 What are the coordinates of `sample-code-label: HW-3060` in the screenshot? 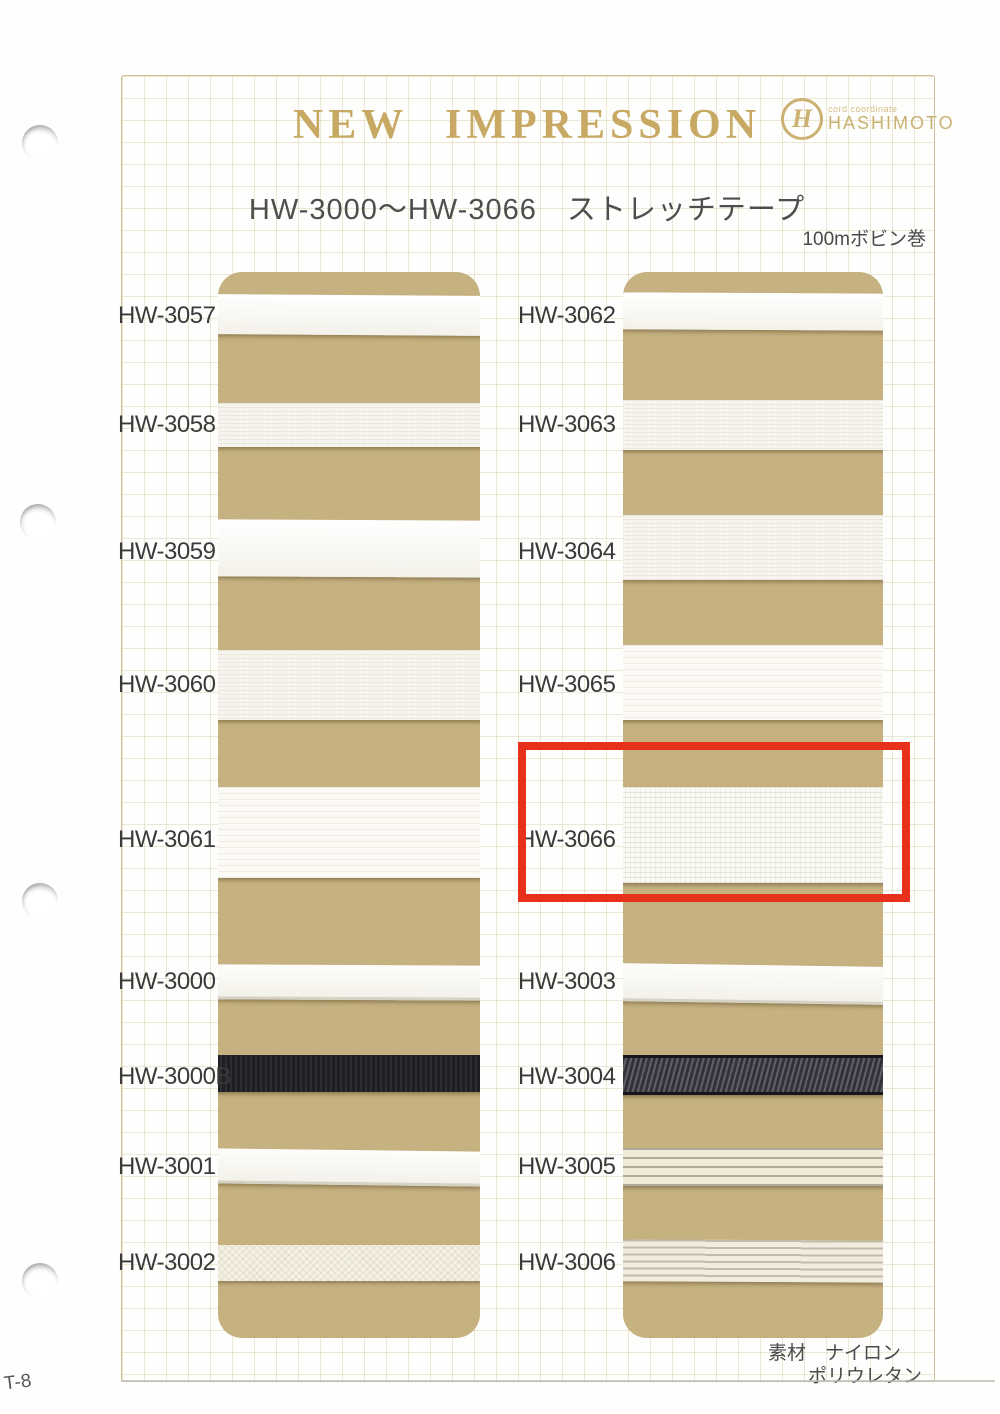 It's located at (167, 684).